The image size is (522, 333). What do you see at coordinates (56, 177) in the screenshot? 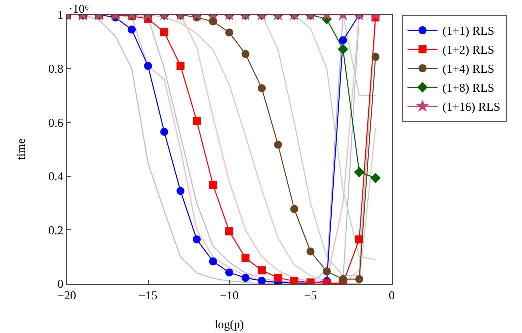
I see `y-tick-label: 0.4` at bounding box center [56, 177].